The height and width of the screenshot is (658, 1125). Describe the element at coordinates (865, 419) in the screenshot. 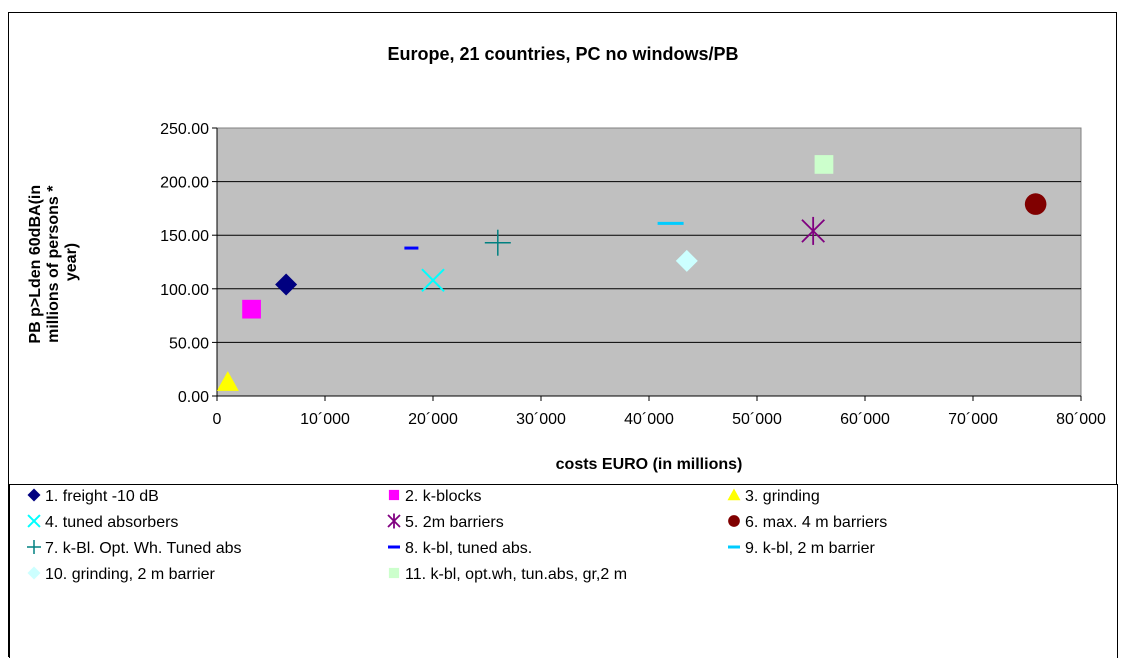

I see `x-tick-label: 60´000` at that location.